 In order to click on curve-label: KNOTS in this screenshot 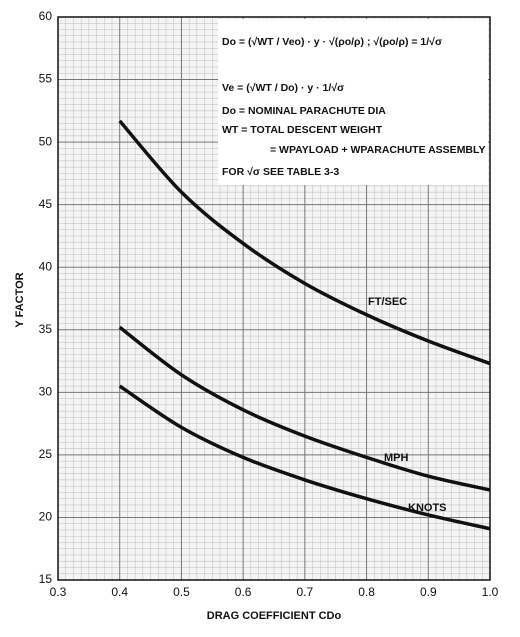, I will do `click(427, 508)`.